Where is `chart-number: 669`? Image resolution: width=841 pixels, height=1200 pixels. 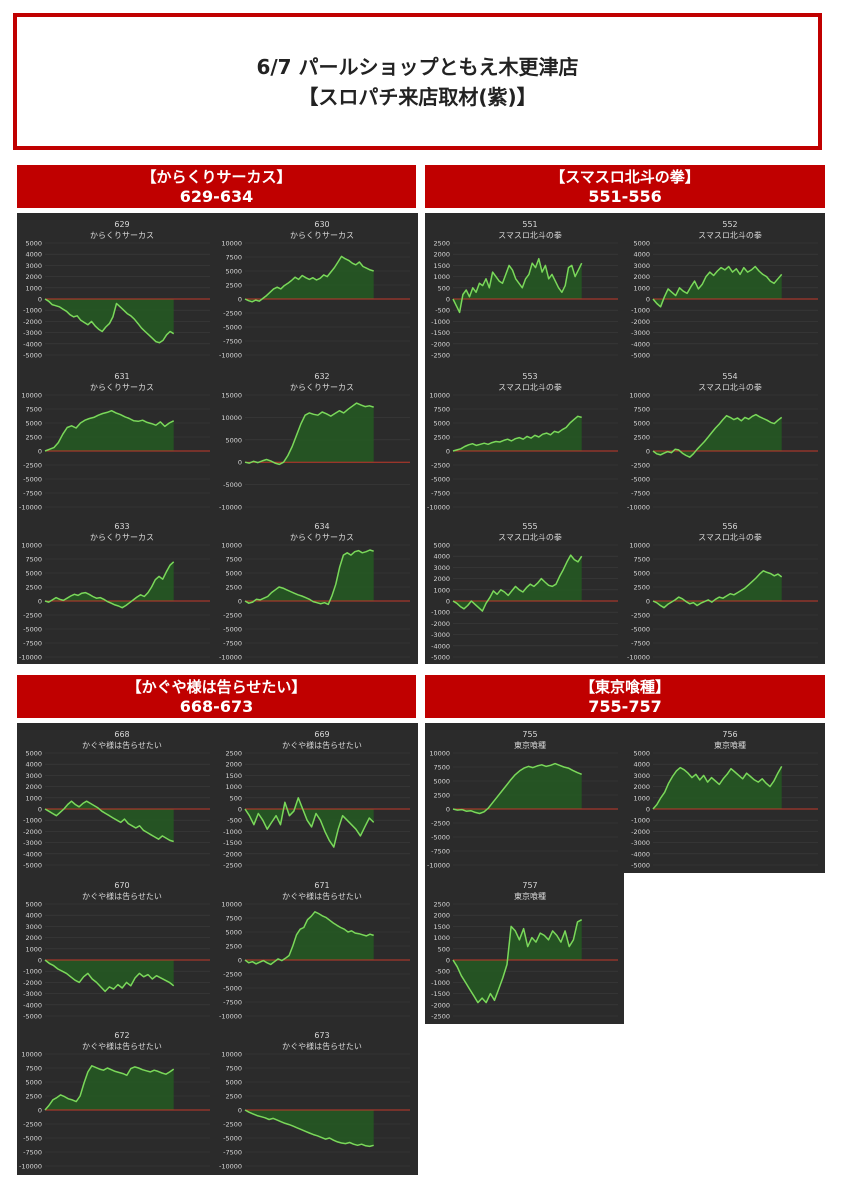
chart-number: 669 is located at coordinates (321, 734).